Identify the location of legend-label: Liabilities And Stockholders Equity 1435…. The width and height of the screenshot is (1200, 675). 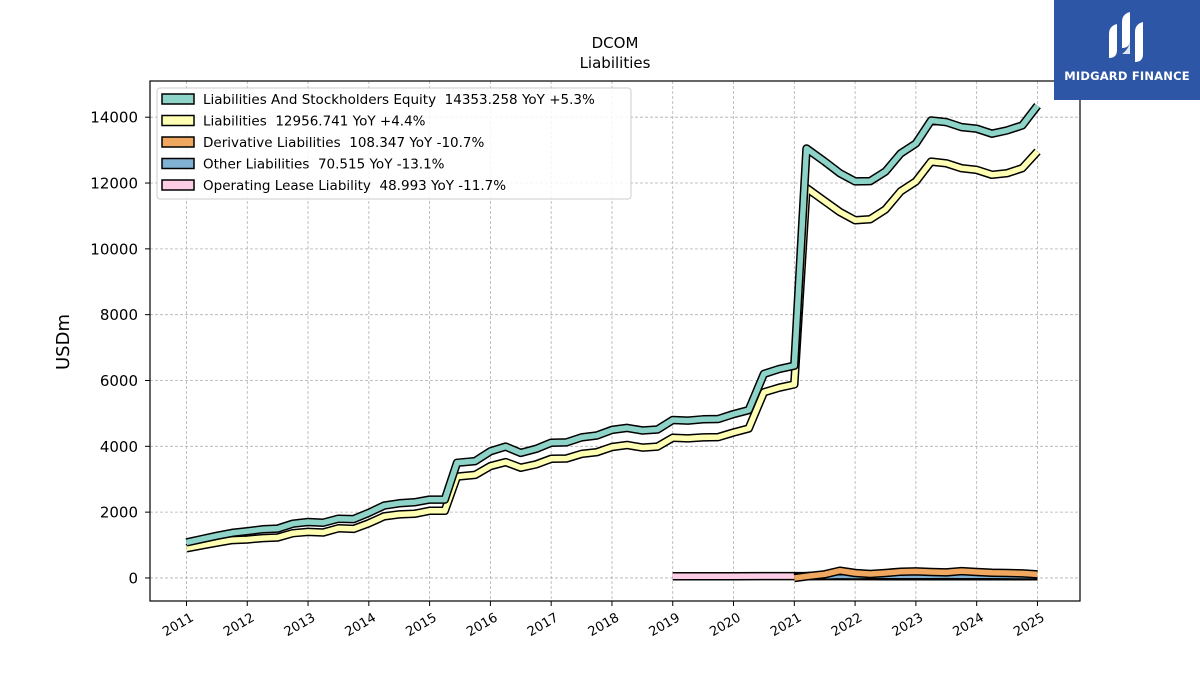
(399, 100).